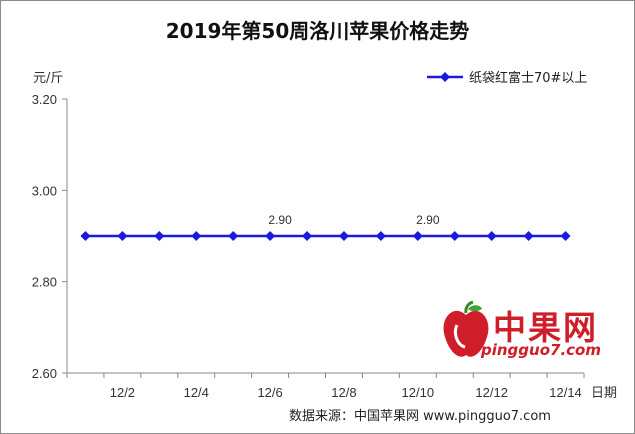 Image resolution: width=635 pixels, height=434 pixels. What do you see at coordinates (48, 78) in the screenshot?
I see `y-axis-label: 元/斤` at bounding box center [48, 78].